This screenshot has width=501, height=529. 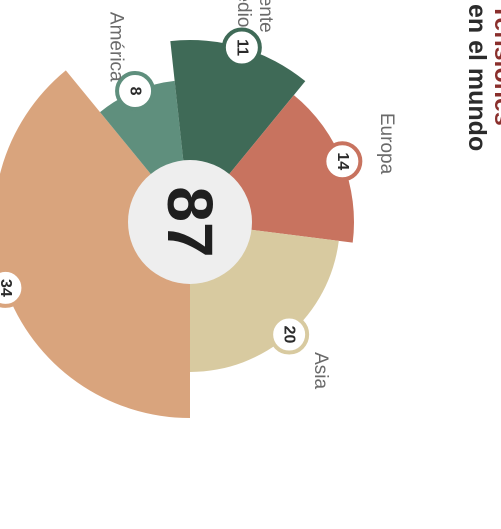 I want to click on value-badge-asia: 20, so click(x=289, y=334).